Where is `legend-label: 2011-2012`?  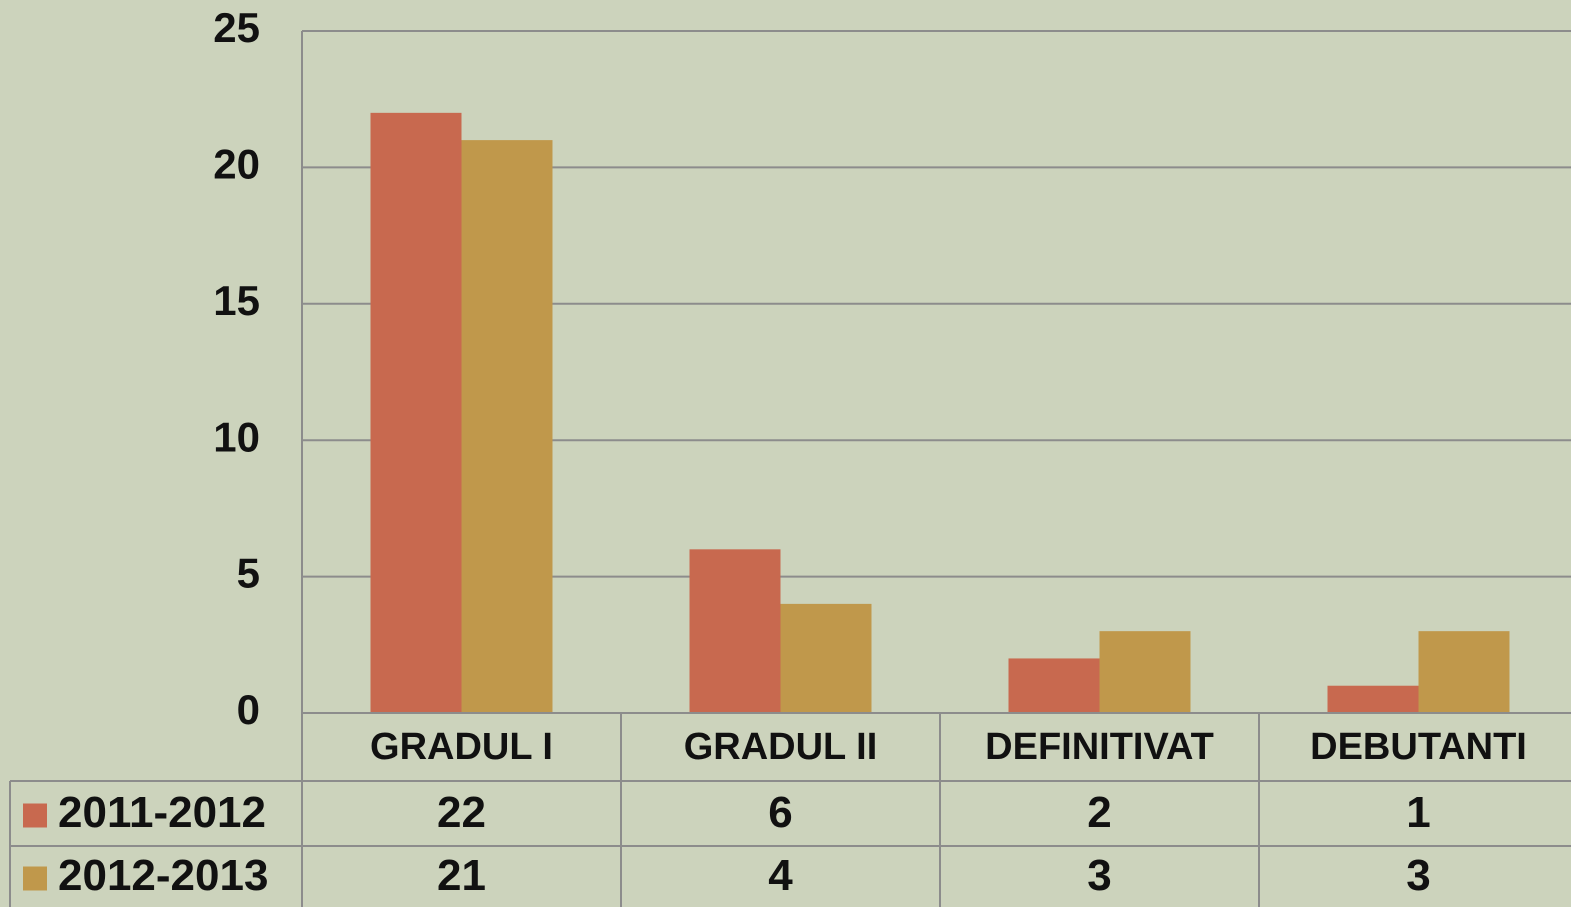 legend-label: 2011-2012 is located at coordinates (162, 812).